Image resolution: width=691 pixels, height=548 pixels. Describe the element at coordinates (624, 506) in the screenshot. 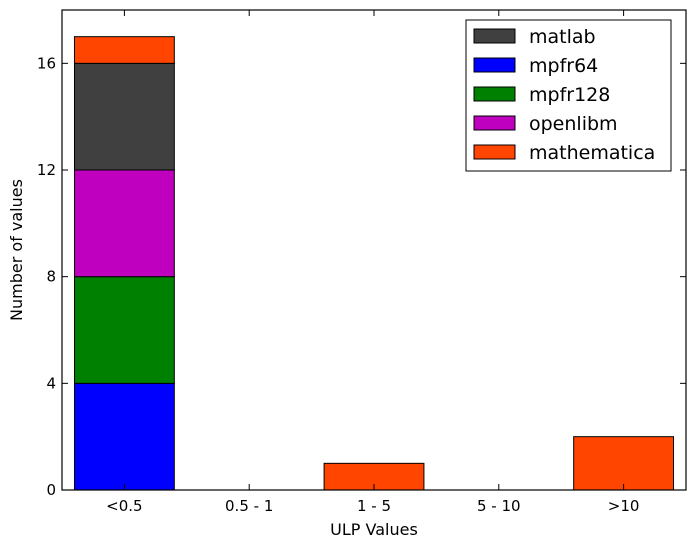

I see `x-tick-label: >10` at that location.